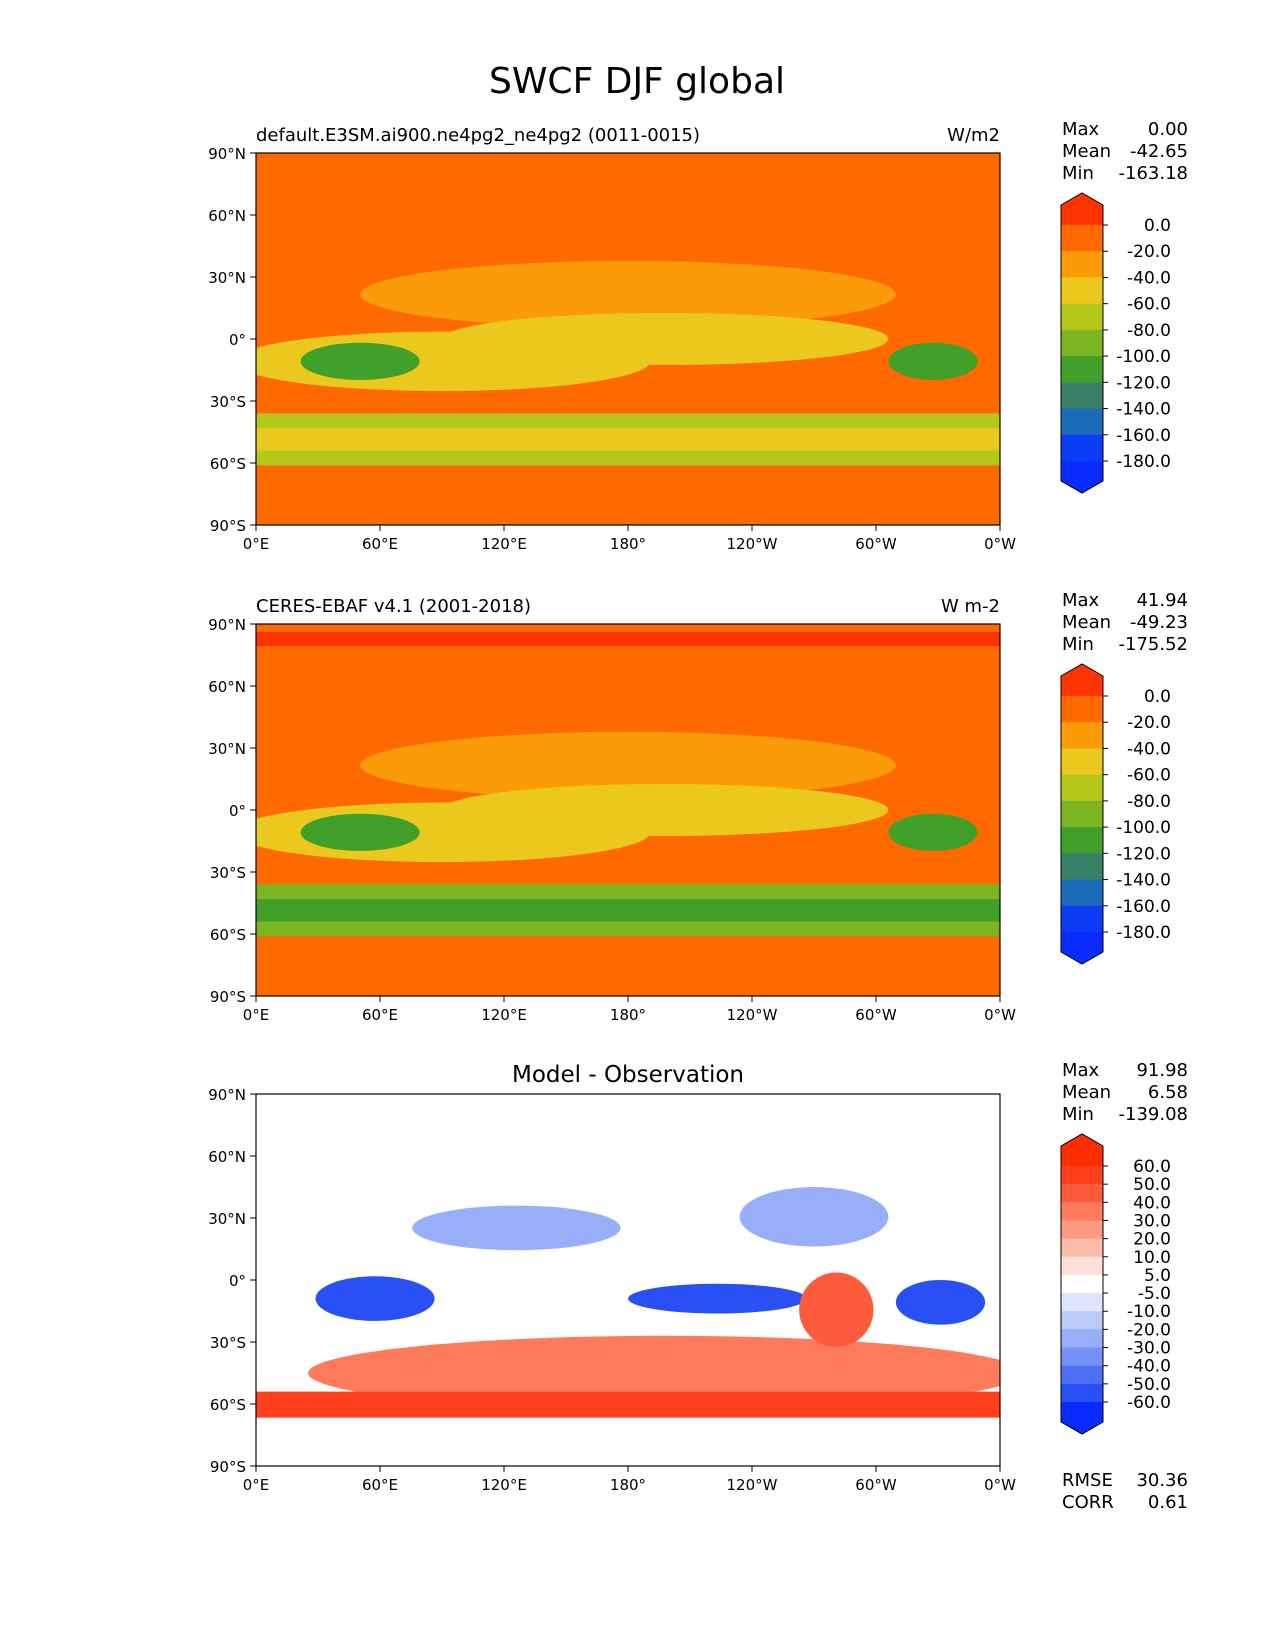 This screenshot has width=1275, height=1650. What do you see at coordinates (628, 1075) in the screenshot?
I see `panel-center-title: Model - Observation` at bounding box center [628, 1075].